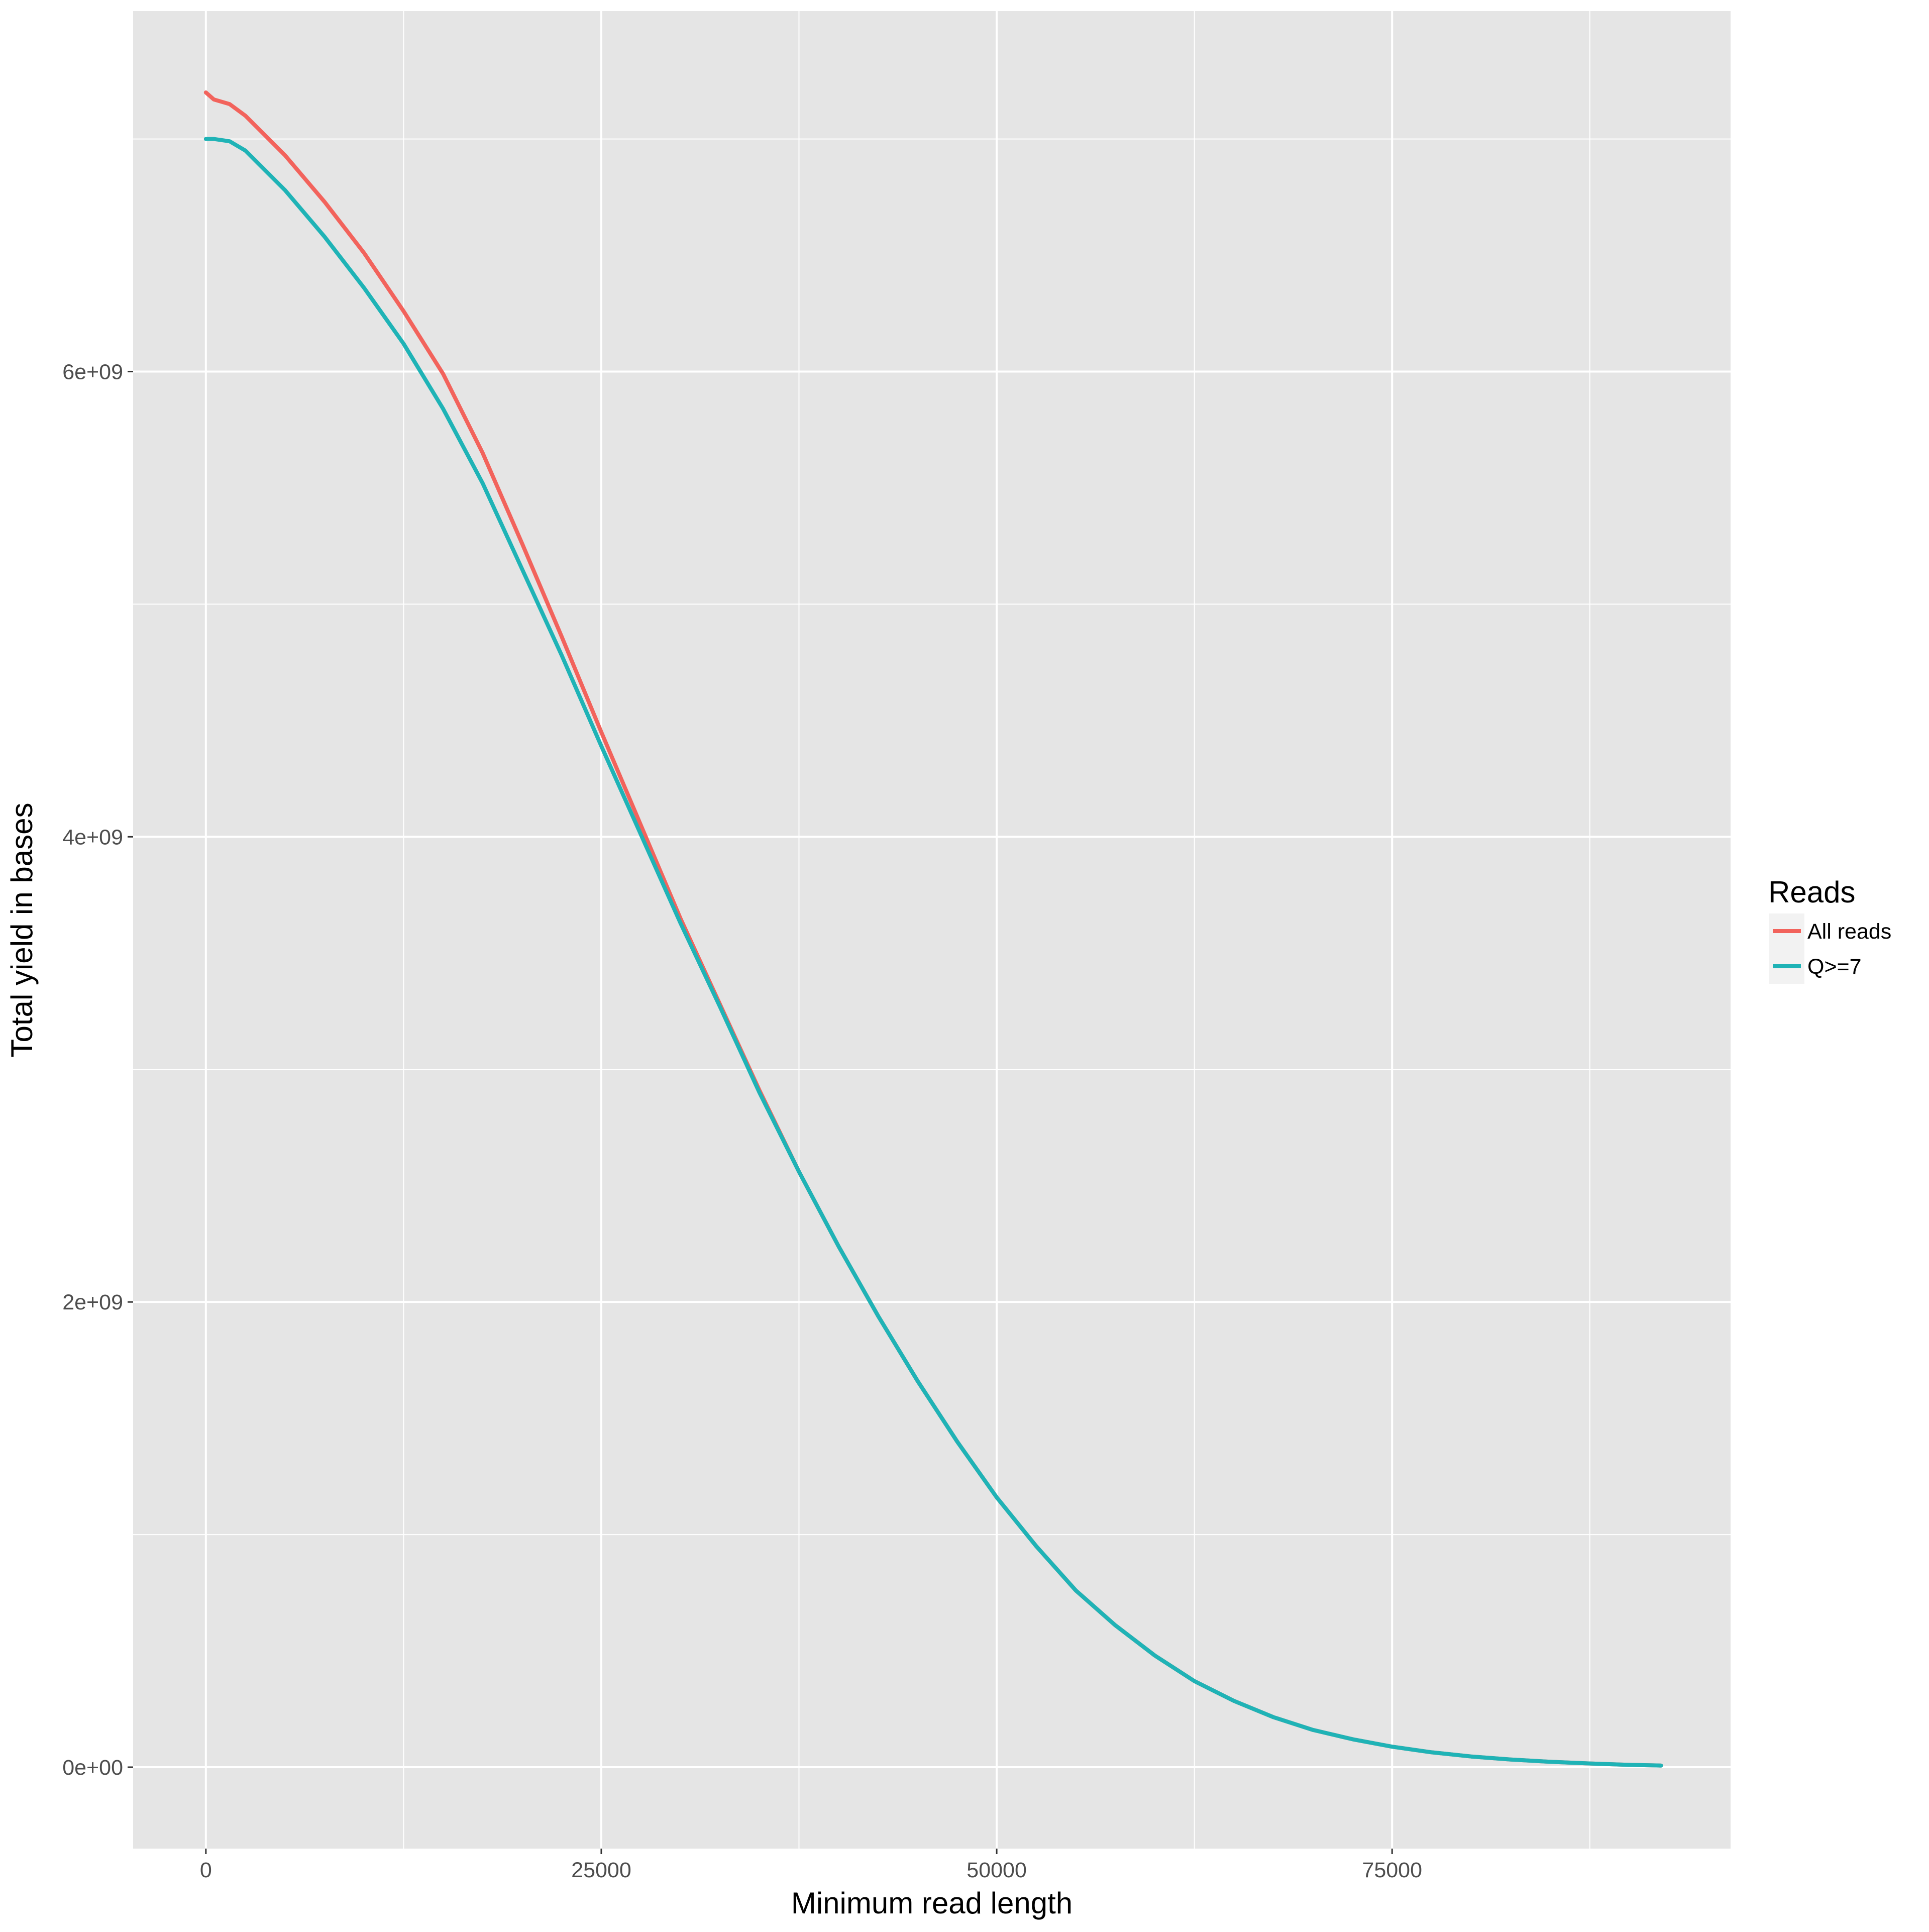 The height and width of the screenshot is (1932, 1929). Describe the element at coordinates (997, 1870) in the screenshot. I see `x-tick-label: 50000` at that location.